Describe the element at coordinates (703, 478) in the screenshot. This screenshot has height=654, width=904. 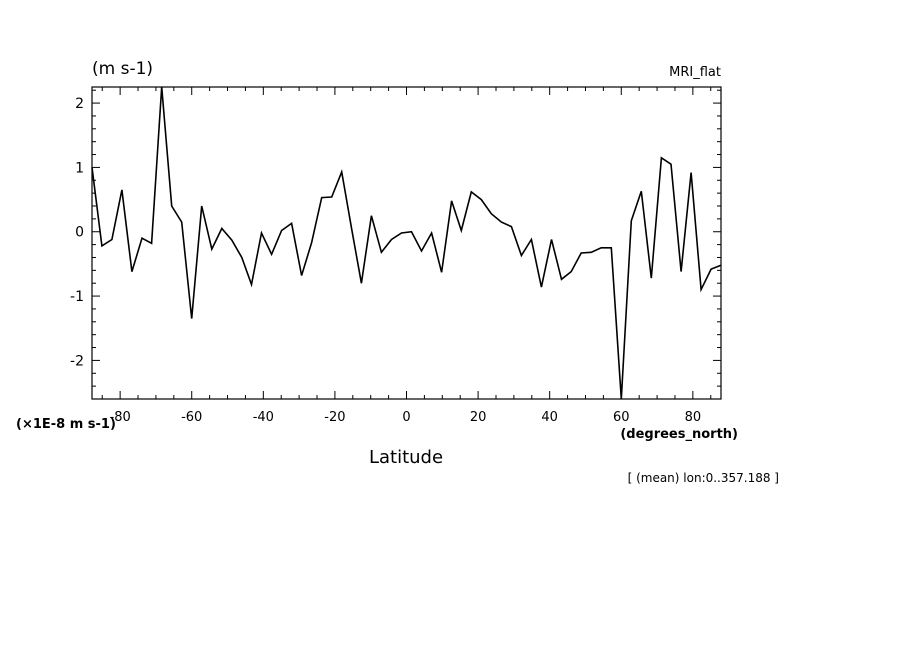
I see `subtitle-label: [ (mean) lon:0..357.188 ]` at that location.